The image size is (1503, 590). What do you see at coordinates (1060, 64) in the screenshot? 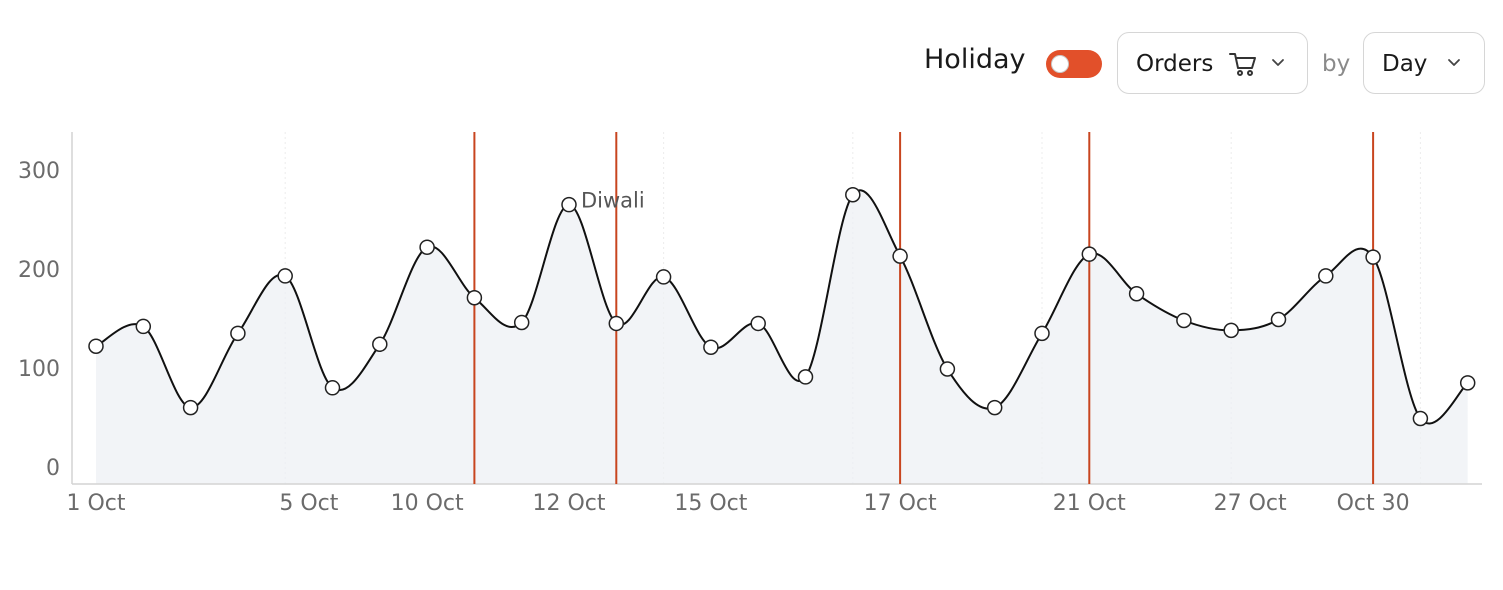
I see `toggle-knob` at bounding box center [1060, 64].